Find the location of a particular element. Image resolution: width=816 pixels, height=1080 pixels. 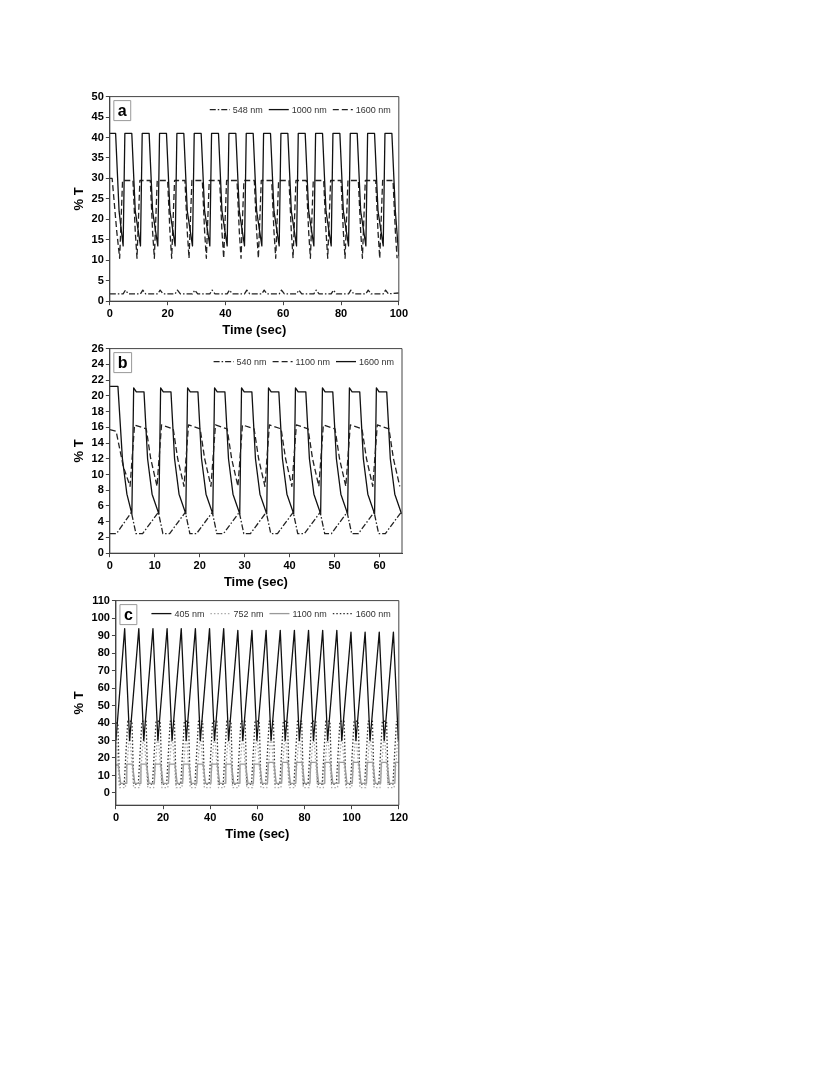

y-tick-label: 6 is located at coordinates (100, 505).